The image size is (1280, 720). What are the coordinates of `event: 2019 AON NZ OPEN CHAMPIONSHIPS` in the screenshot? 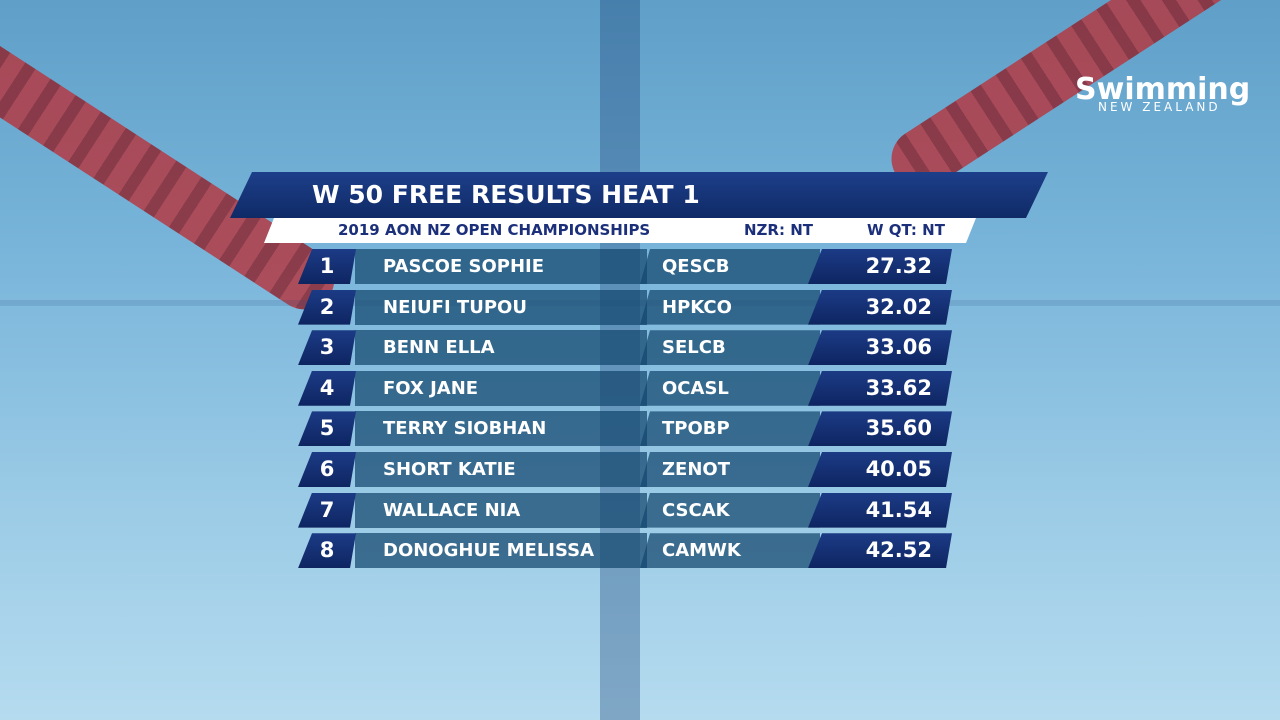 It's located at (494, 230).